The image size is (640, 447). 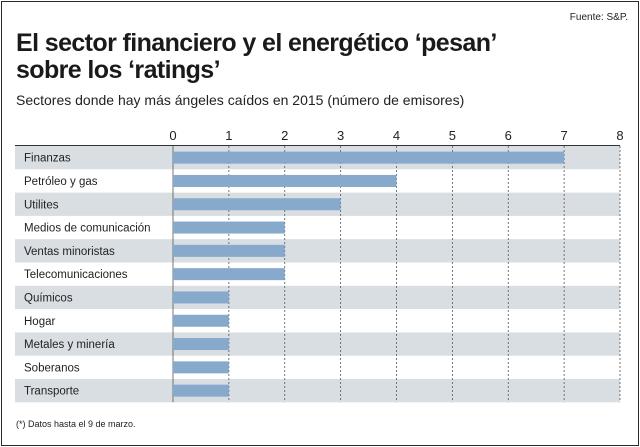 What do you see at coordinates (228, 135) in the screenshot?
I see `x-tick-label: 1` at bounding box center [228, 135].